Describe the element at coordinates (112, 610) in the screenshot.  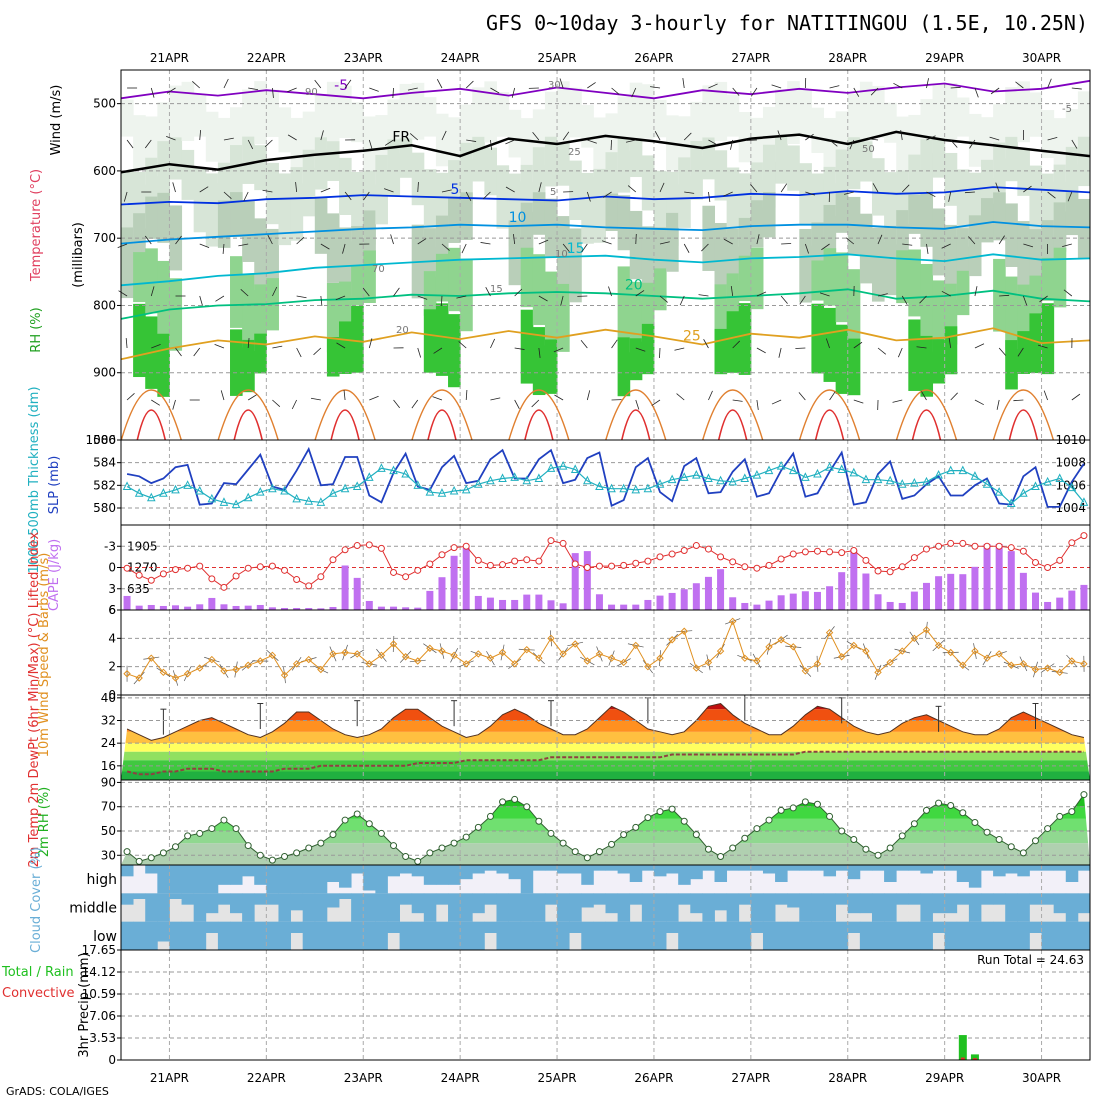
I see `tick-label: 6` at that location.